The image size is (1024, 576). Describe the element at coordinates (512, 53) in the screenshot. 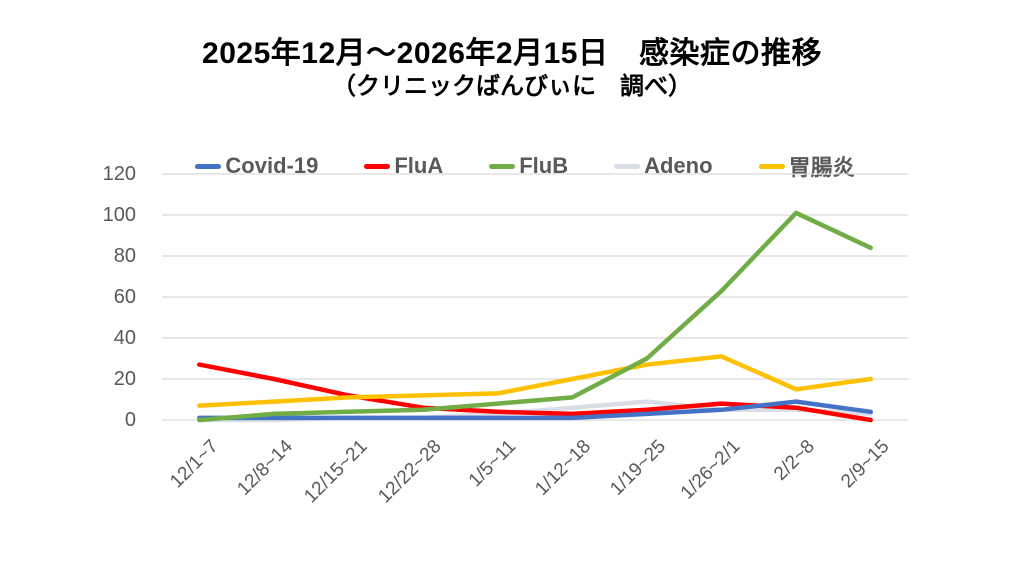

I see `chart-title: 2025年12月～2026年2月15日 感染症の推移` at that location.